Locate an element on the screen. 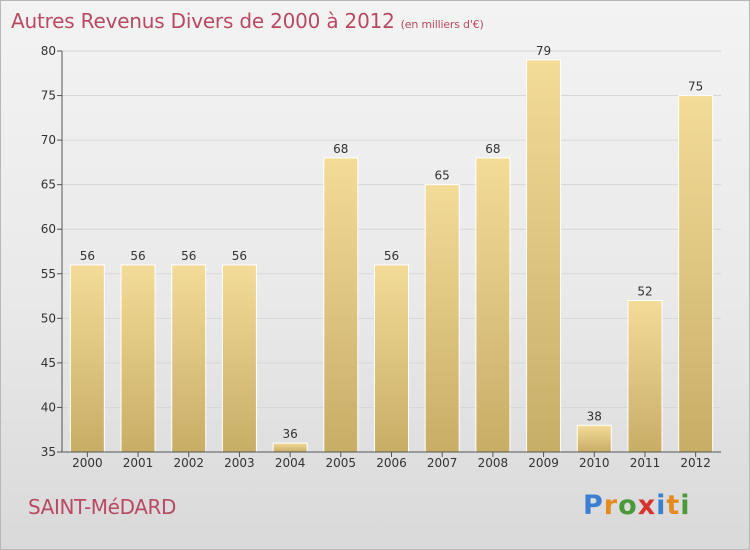  proxiti-logo: Proxiti is located at coordinates (637, 505).